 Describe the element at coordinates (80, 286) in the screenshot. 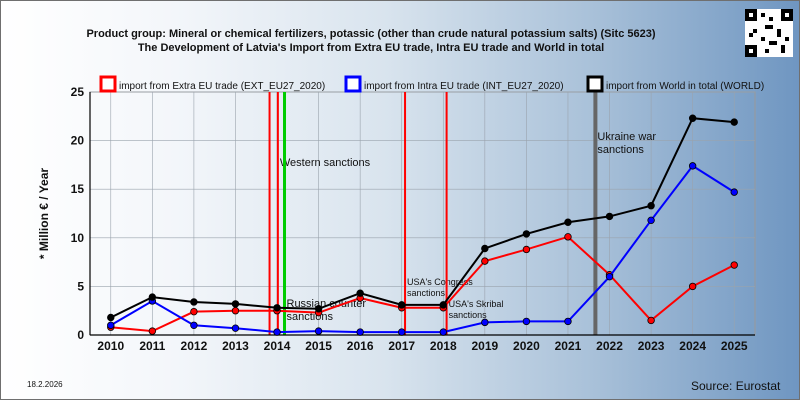

I see `y-tick-label: 5` at that location.